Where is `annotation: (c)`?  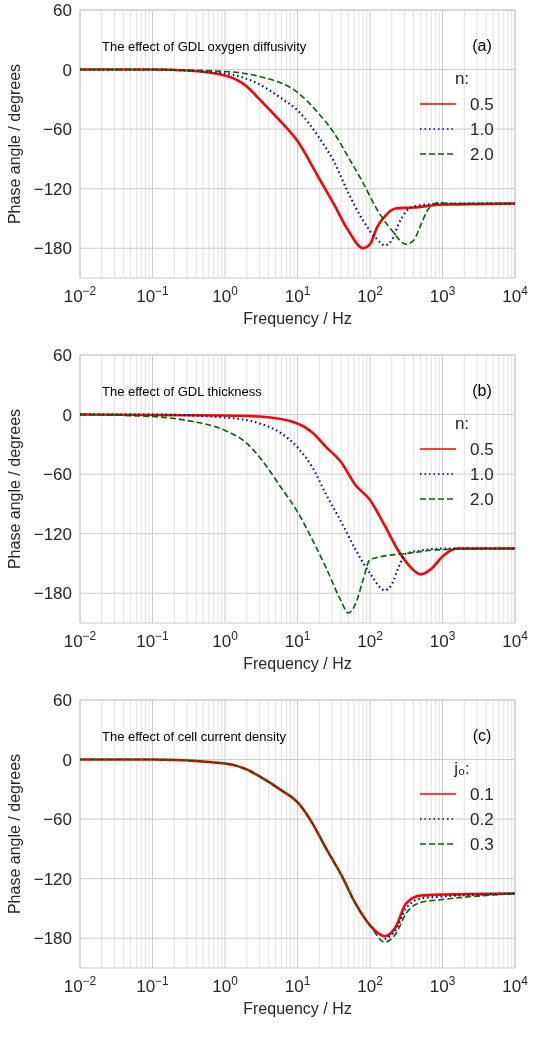
annotation: (c) is located at coordinates (482, 735).